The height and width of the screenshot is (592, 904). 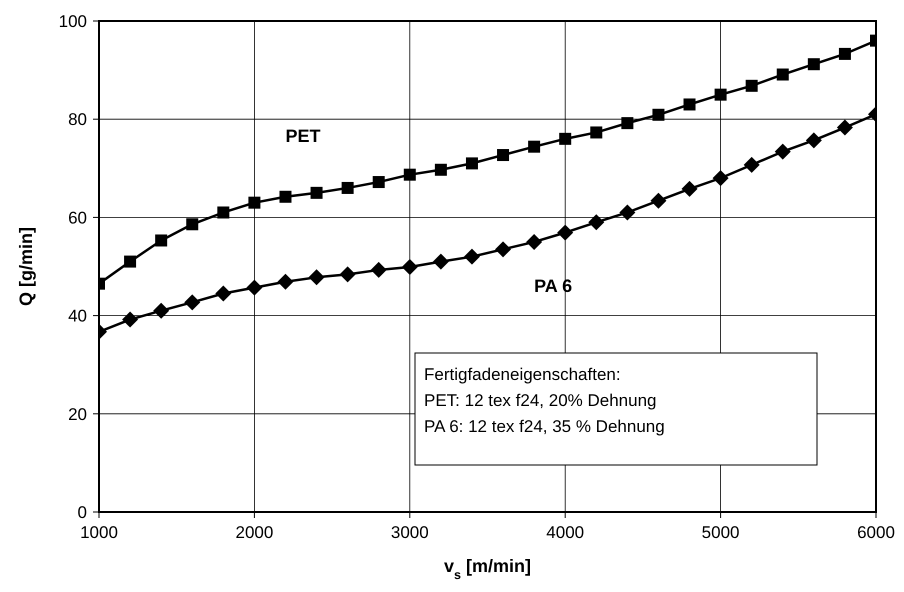 What do you see at coordinates (565, 532) in the screenshot?
I see `x-tick-label: 4000` at bounding box center [565, 532].